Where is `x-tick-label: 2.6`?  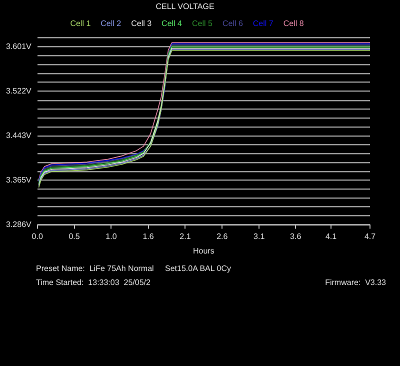 x-tick-label: 2.6 is located at coordinates (222, 236).